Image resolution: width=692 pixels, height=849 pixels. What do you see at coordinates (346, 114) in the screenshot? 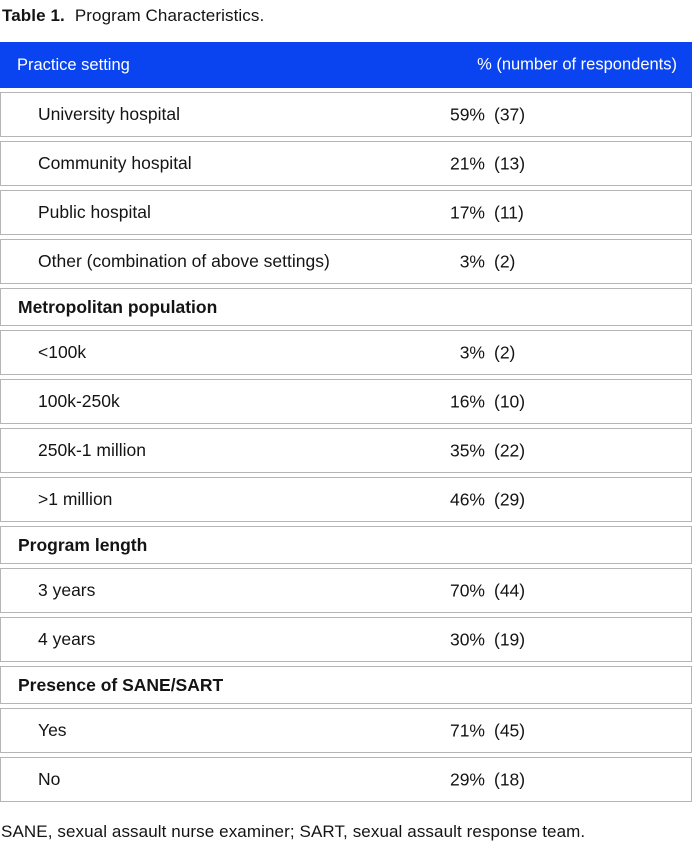
I see `table-row: University hospital 59% (37)` at bounding box center [346, 114].